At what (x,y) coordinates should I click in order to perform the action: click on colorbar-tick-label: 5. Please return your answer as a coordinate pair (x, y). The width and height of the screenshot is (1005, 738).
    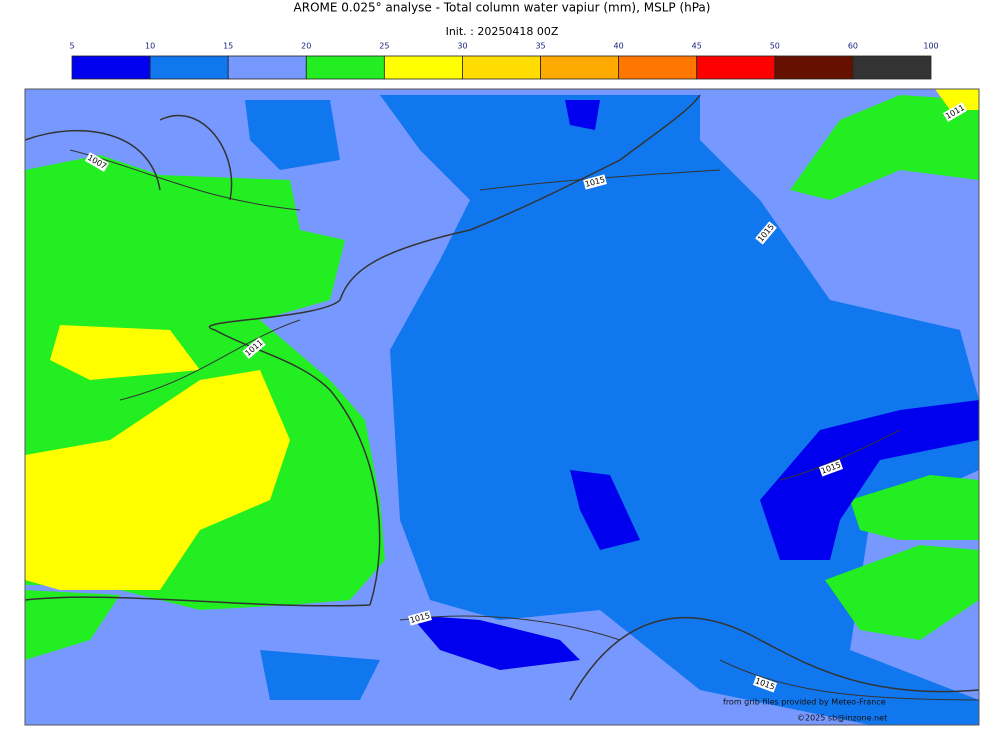
    Looking at the image, I should click on (71, 46).